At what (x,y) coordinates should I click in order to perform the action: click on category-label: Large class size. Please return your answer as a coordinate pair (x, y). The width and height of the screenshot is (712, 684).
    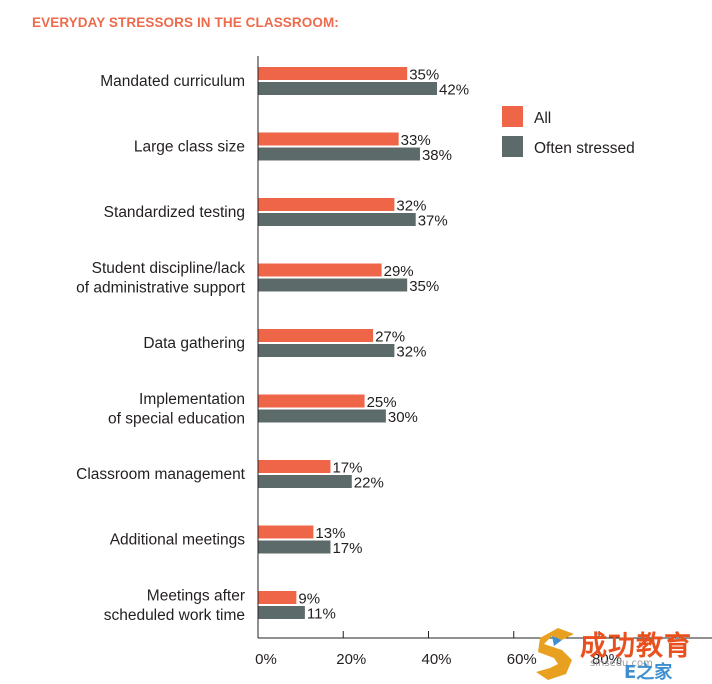
    Looking at the image, I should click on (189, 147).